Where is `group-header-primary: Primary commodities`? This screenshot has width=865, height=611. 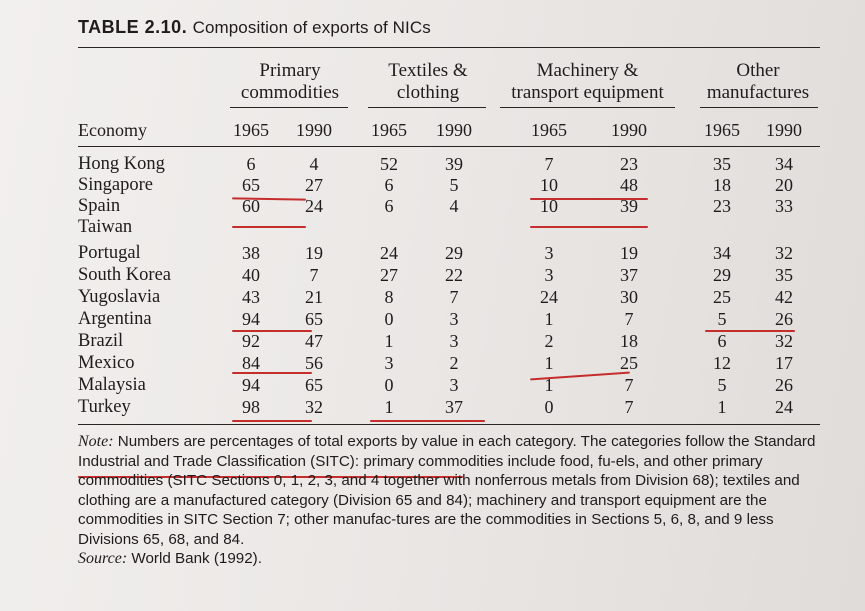 group-header-primary: Primary commodities is located at coordinates (290, 82).